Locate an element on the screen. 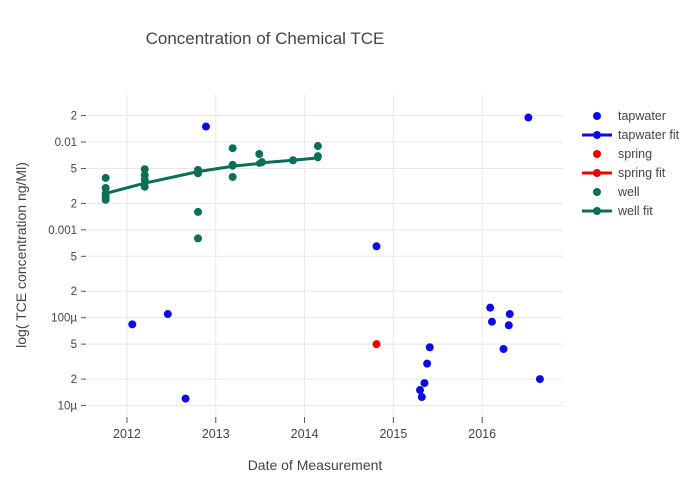 This screenshot has height=500, width=700. legend-item-label: well is located at coordinates (629, 191).